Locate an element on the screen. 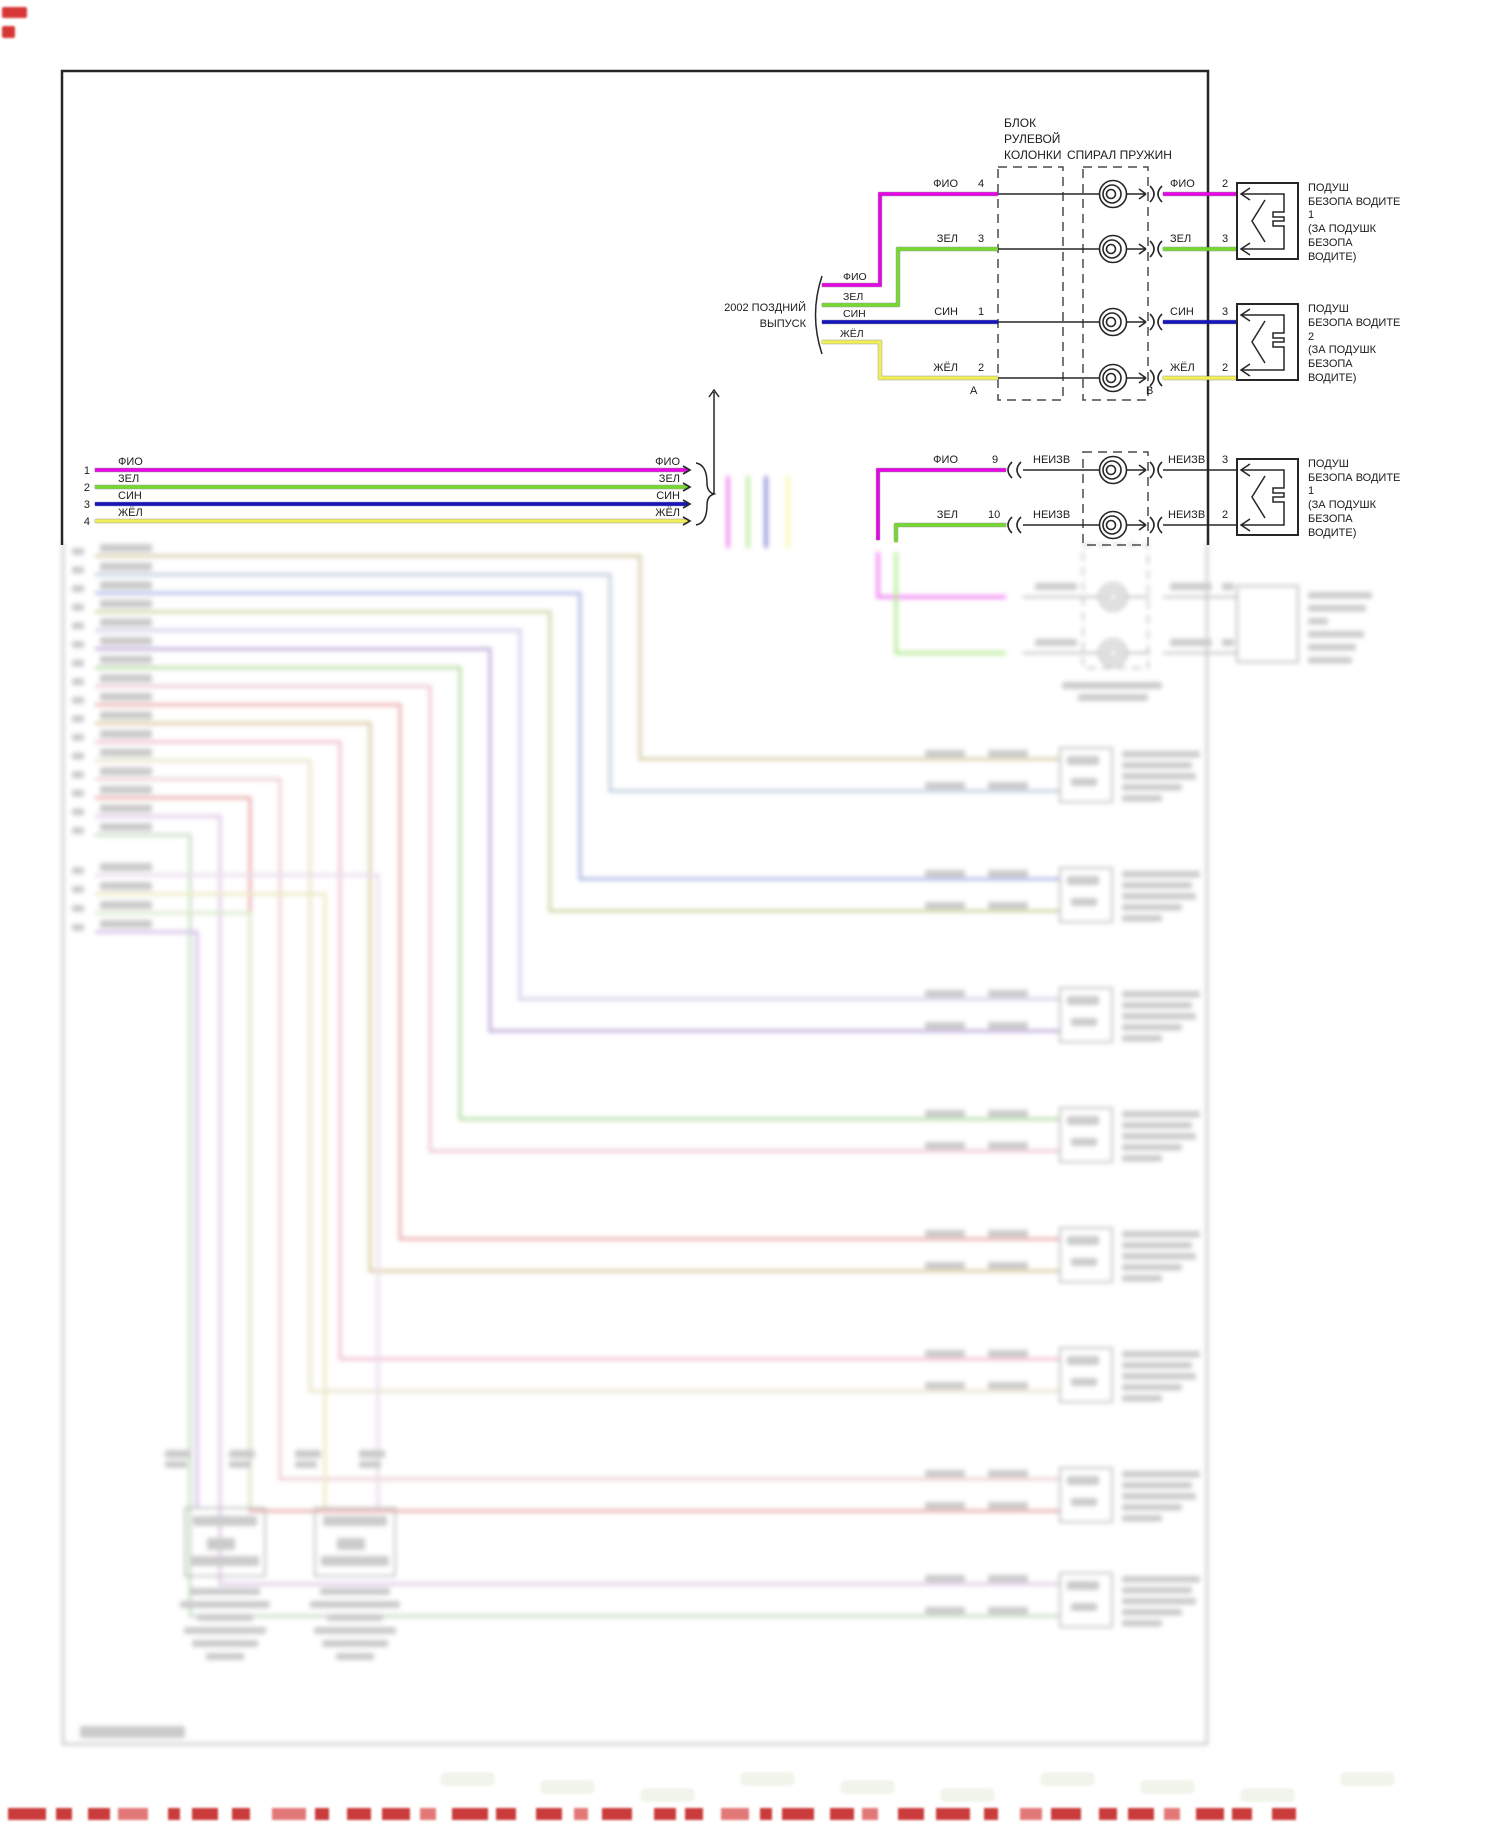 Image resolution: width=1500 pixels, height=1828 pixels. row1-right-label: ФИО is located at coordinates (1182, 184).